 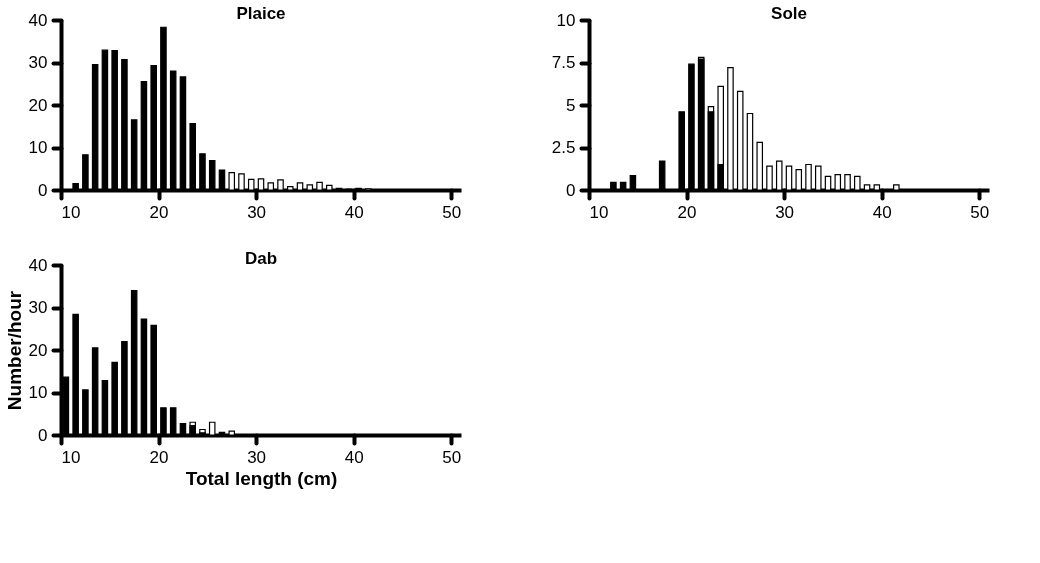 I want to click on chart-title: Sole, so click(x=789, y=13).